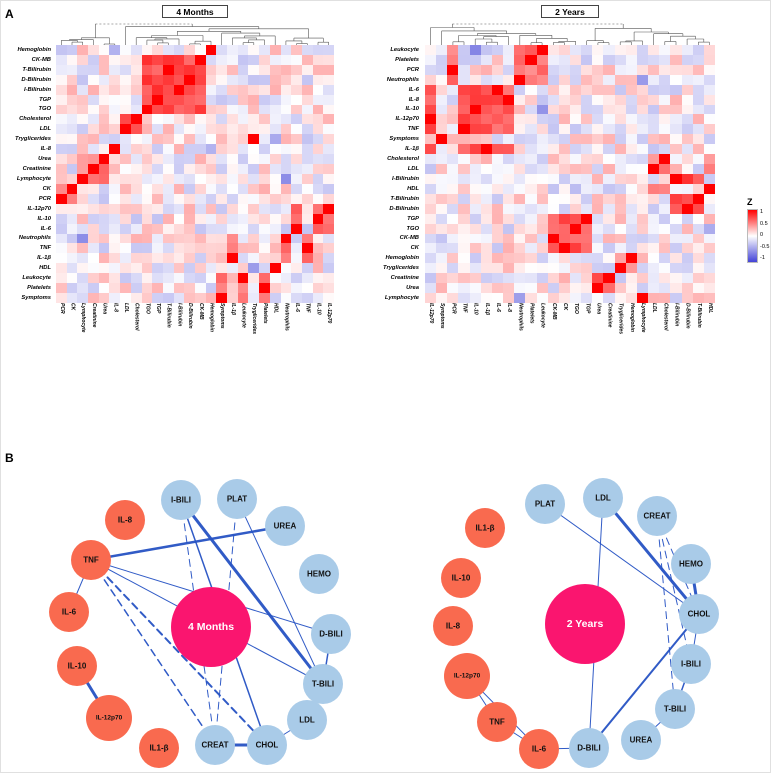  I want to click on network-edge-I-BILI-T-BILI, so click(252, 592).